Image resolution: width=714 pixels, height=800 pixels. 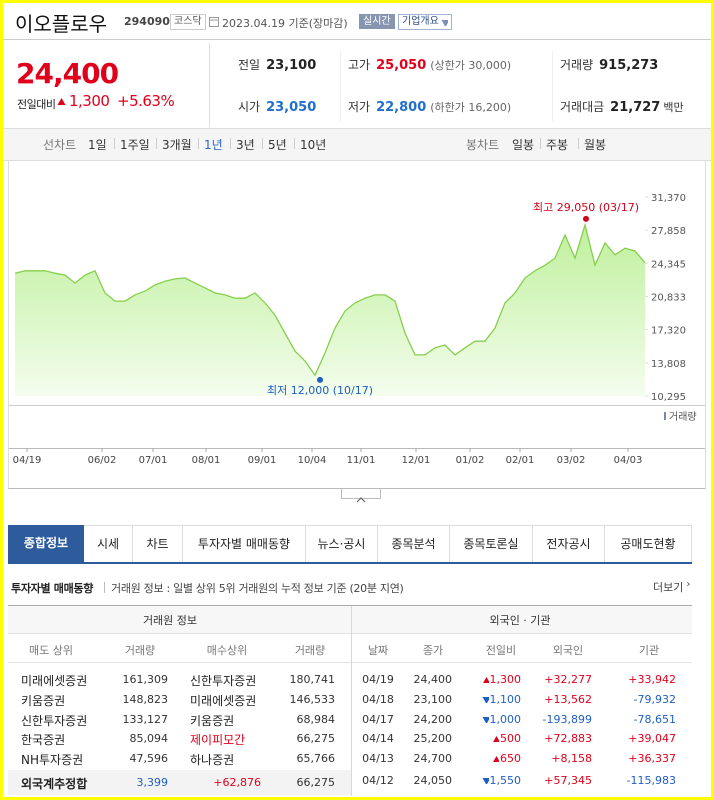 I want to click on period-tab: 10년, so click(x=313, y=145).